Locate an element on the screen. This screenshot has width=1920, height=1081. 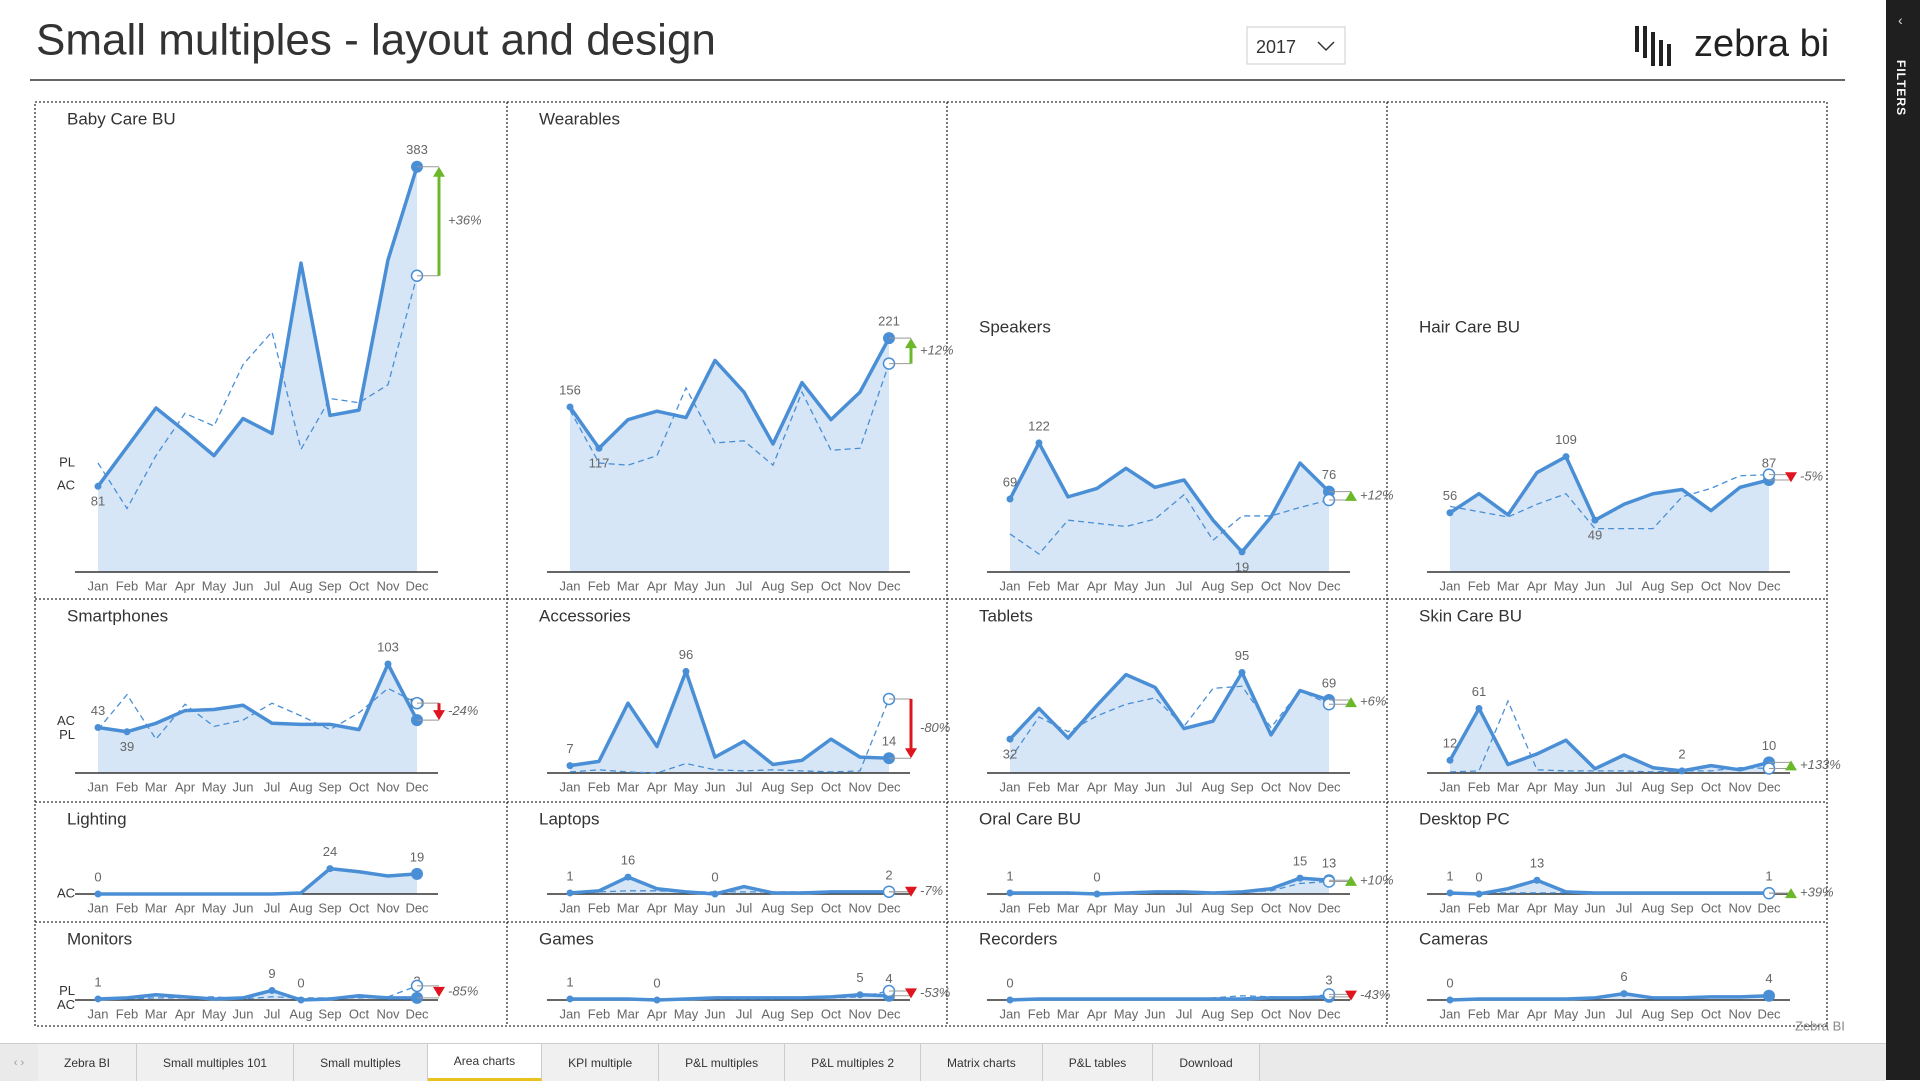
data-label: 10 is located at coordinates (1769, 745).